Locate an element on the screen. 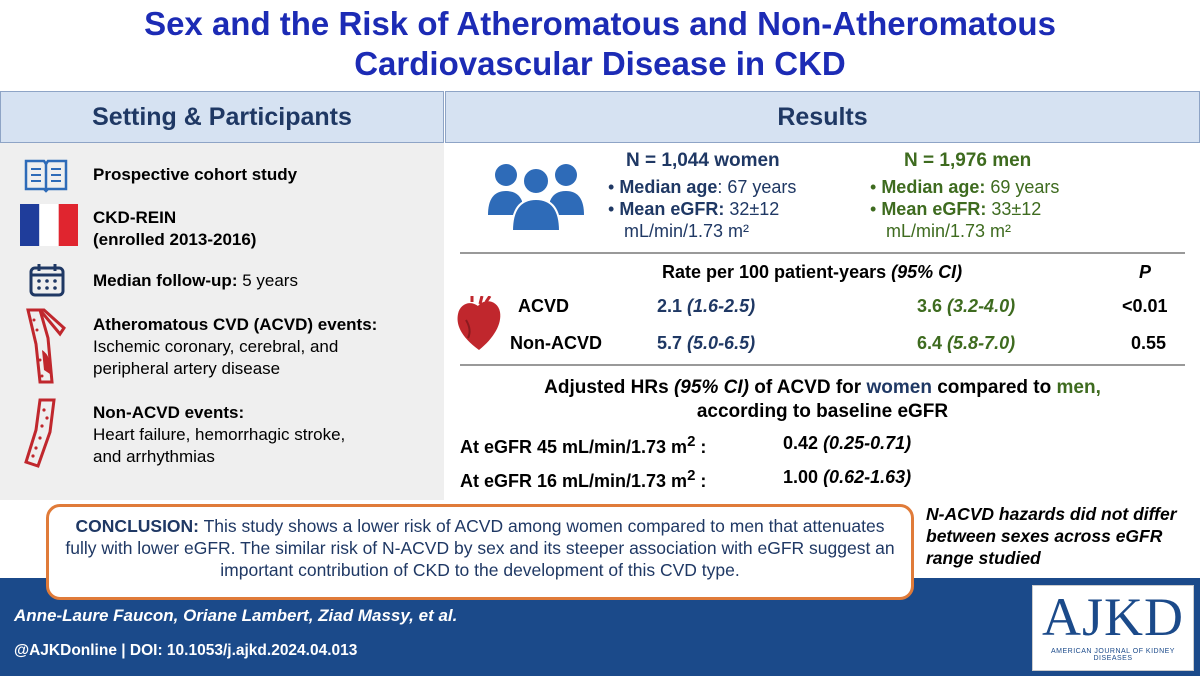 The image size is (1200, 676). followup-value: 5 years is located at coordinates (270, 280).